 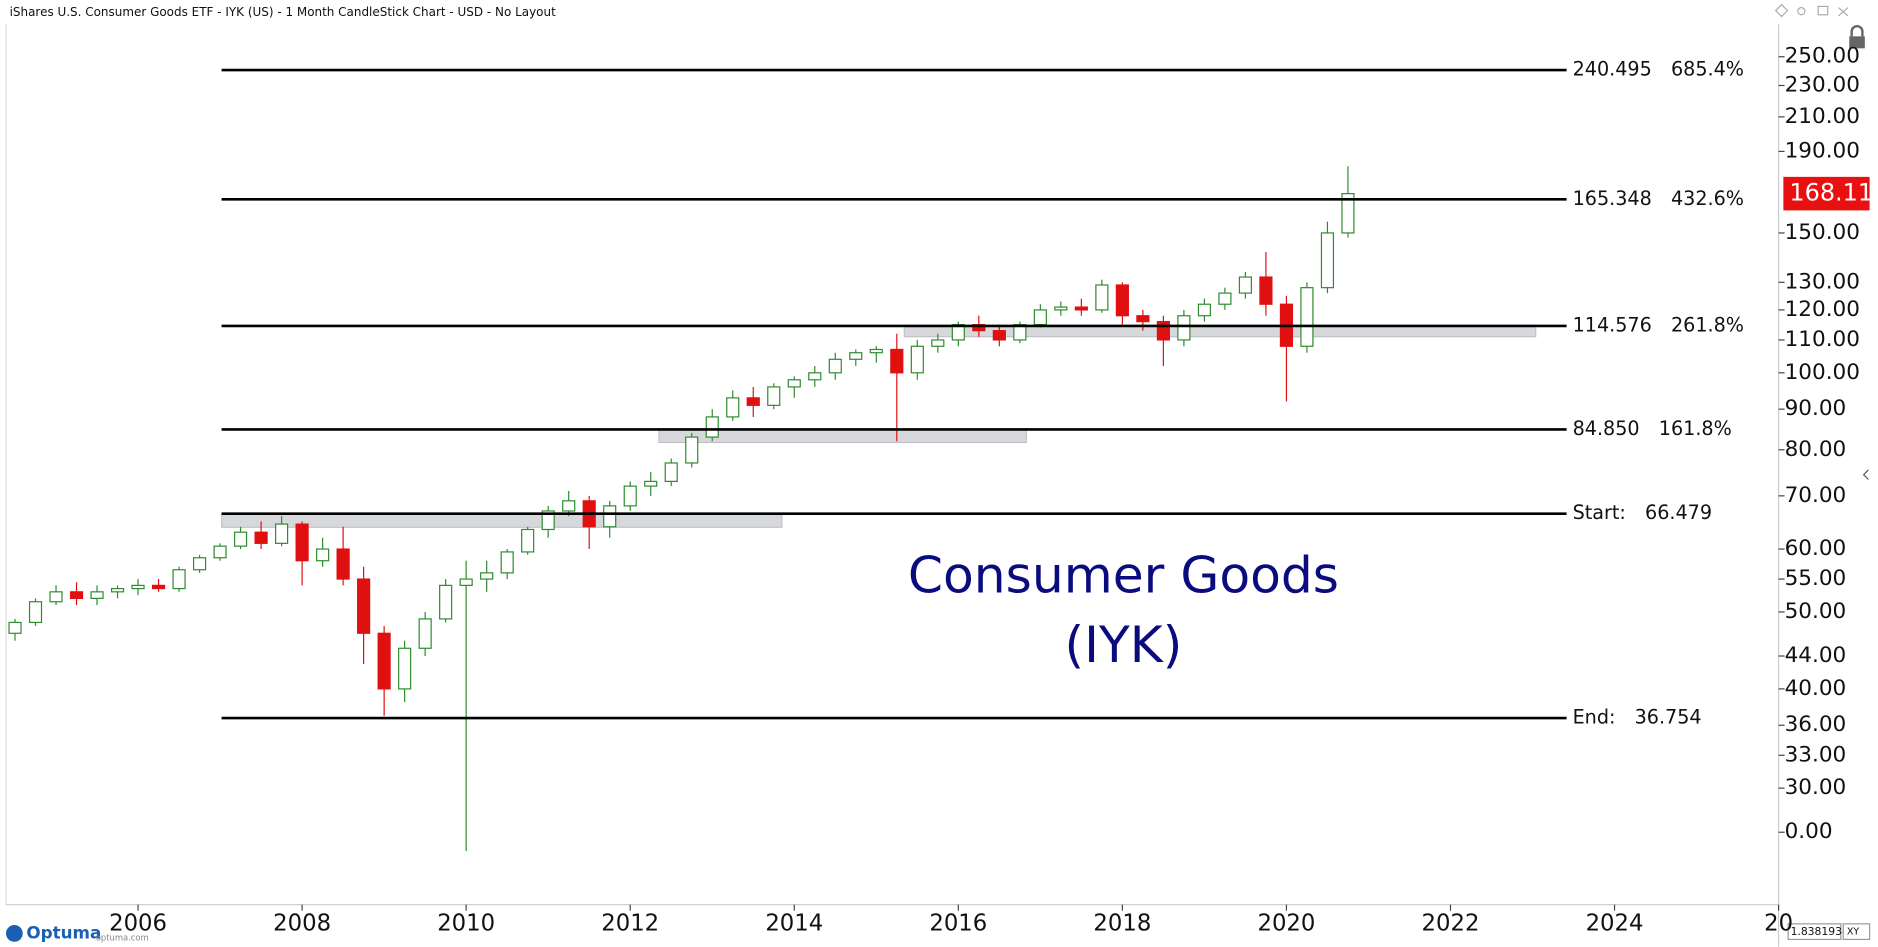 What do you see at coordinates (1816, 655) in the screenshot?
I see `y-tick-label: 44.00` at bounding box center [1816, 655].